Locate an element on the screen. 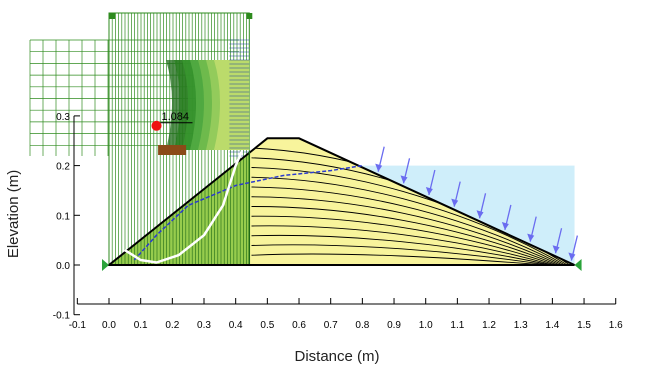 Image resolution: width=651 pixels, height=369 pixels. x-tick-label: 0.6 is located at coordinates (299, 325).